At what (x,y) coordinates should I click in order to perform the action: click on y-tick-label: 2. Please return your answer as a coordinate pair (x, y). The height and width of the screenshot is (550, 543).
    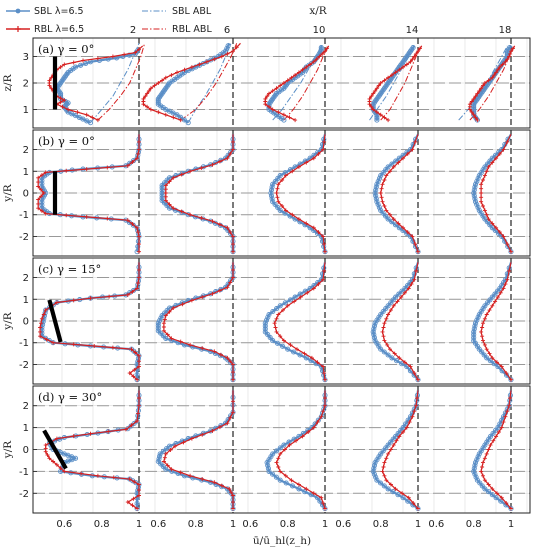
    Looking at the image, I should click on (26, 150).